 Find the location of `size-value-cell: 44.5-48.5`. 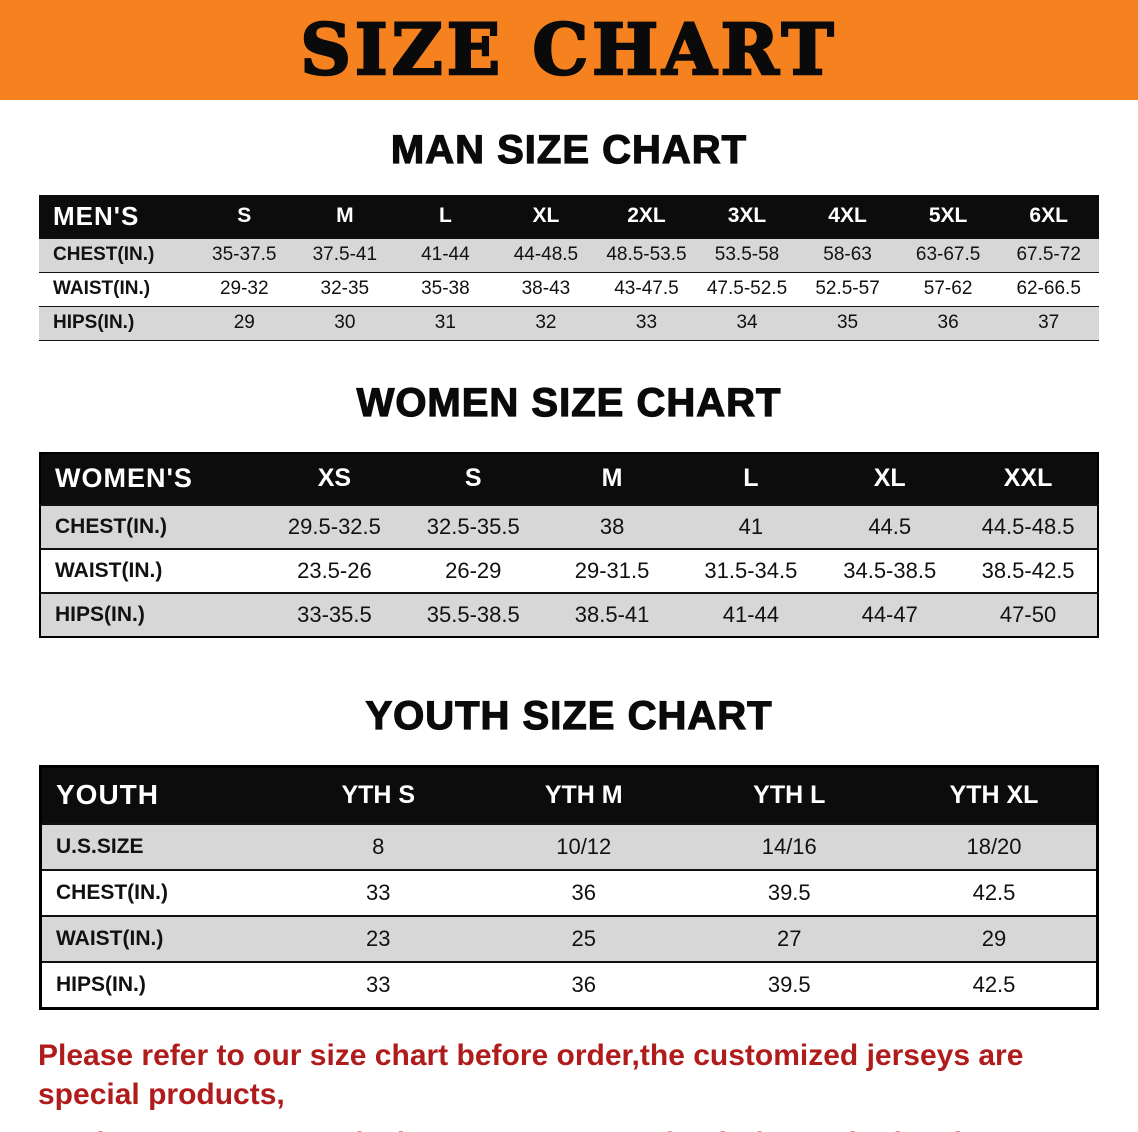

size-value-cell: 44.5-48.5 is located at coordinates (1028, 526).